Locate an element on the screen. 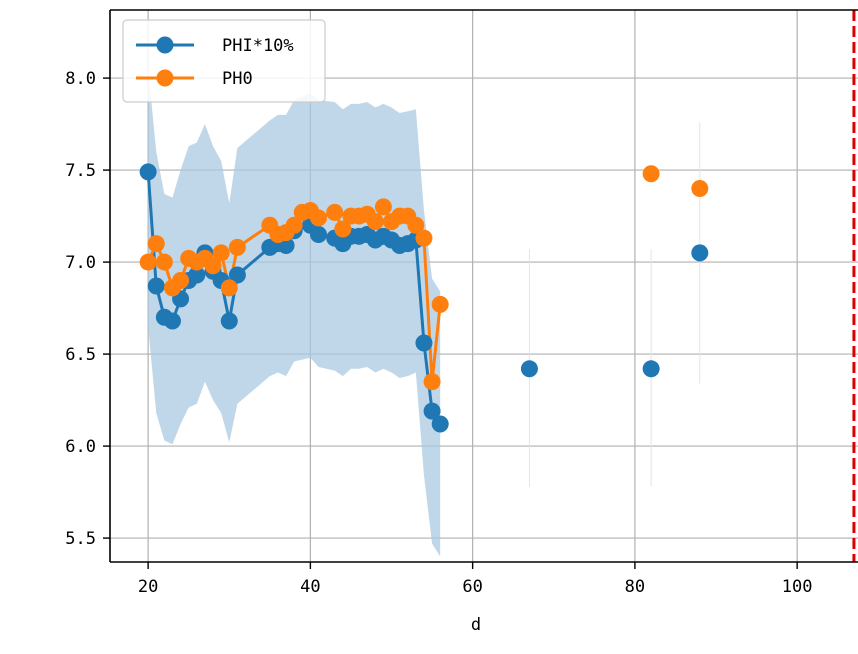  y-tick-label: 8.0 is located at coordinates (80, 79).